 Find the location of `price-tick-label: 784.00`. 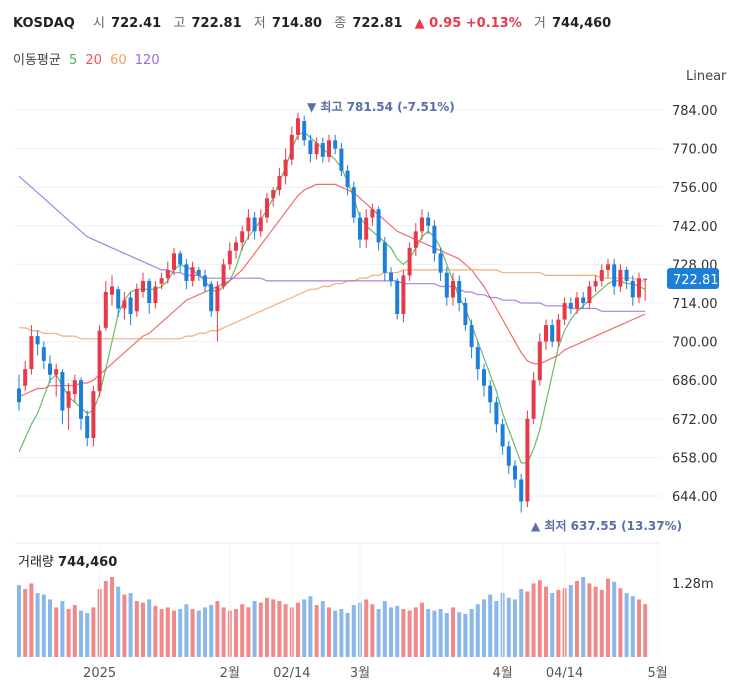

price-tick-label: 784.00 is located at coordinates (695, 111).